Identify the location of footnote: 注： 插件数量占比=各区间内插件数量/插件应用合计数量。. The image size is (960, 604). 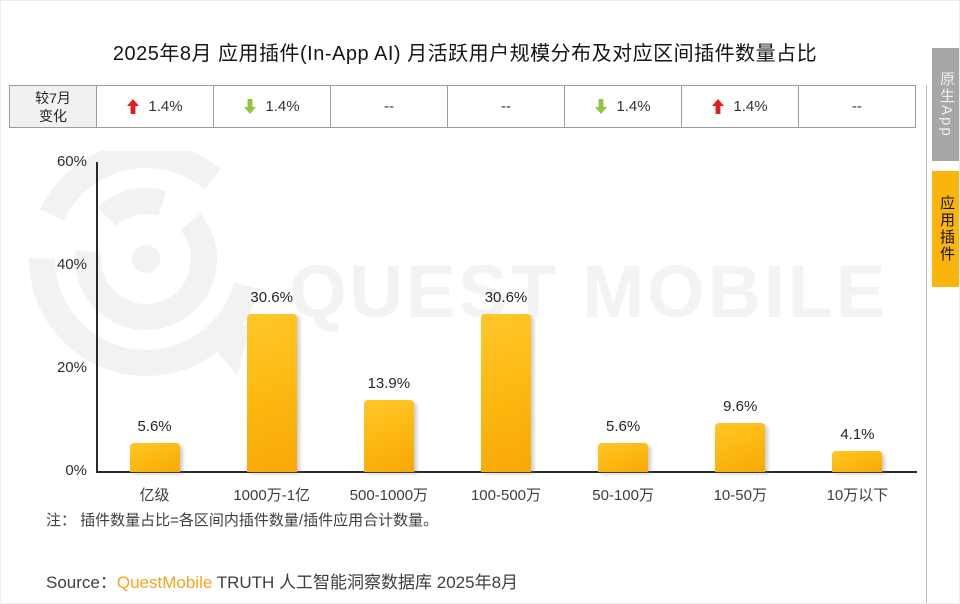
(242, 520).